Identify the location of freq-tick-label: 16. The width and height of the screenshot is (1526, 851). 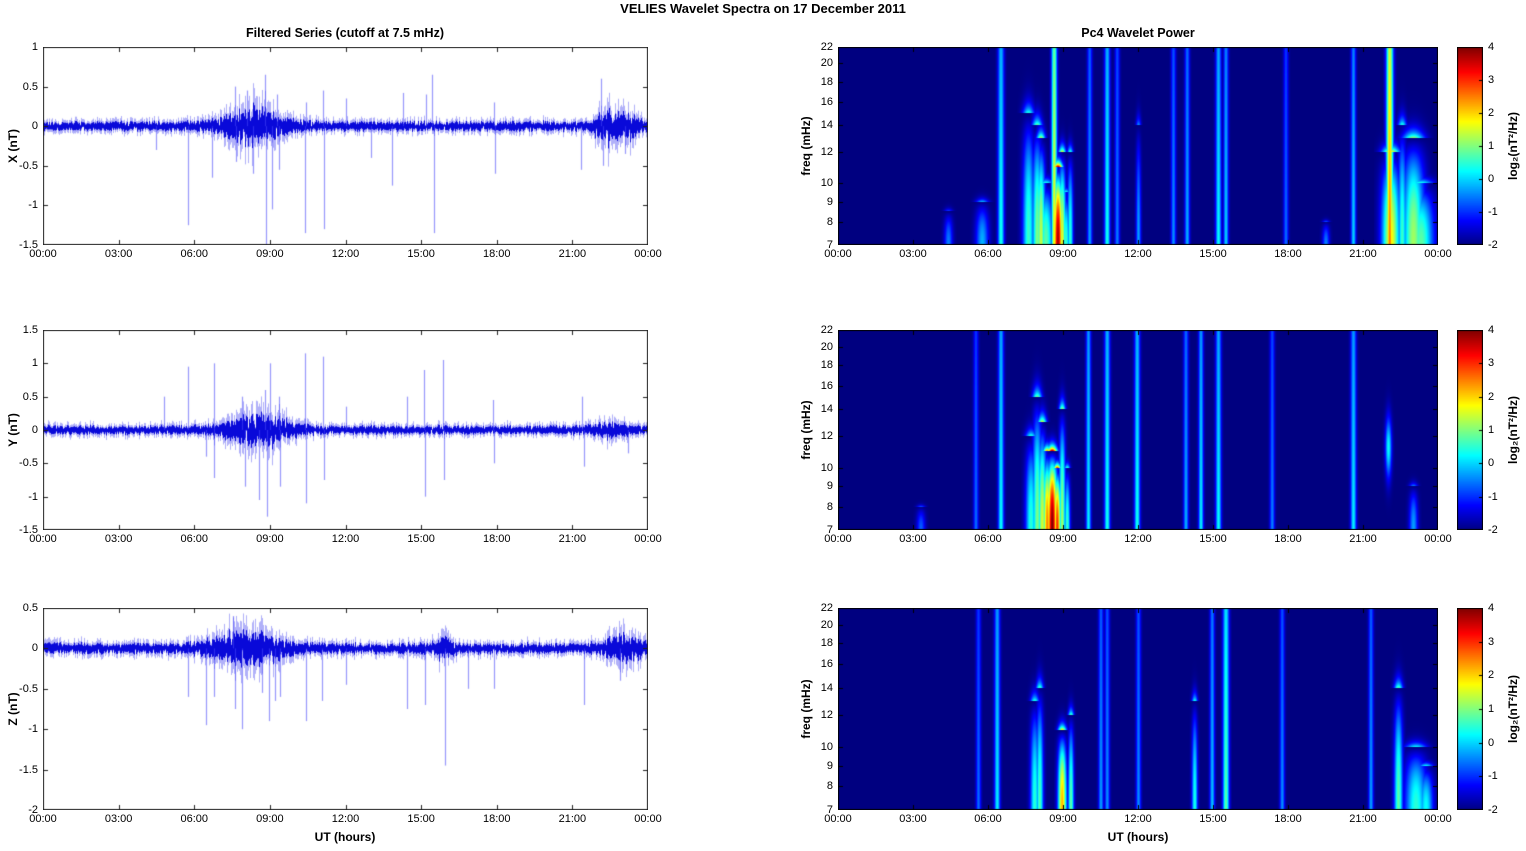
(826, 664).